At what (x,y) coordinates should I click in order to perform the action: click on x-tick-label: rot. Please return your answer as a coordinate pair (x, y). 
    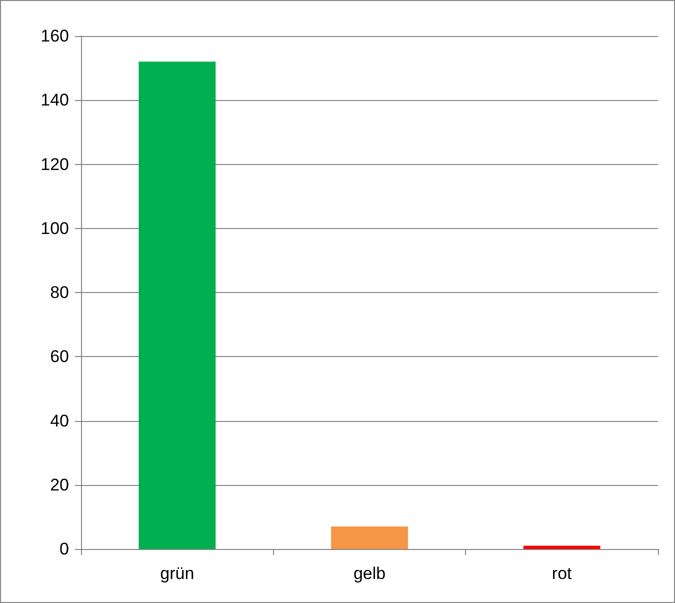
    Looking at the image, I should click on (562, 573).